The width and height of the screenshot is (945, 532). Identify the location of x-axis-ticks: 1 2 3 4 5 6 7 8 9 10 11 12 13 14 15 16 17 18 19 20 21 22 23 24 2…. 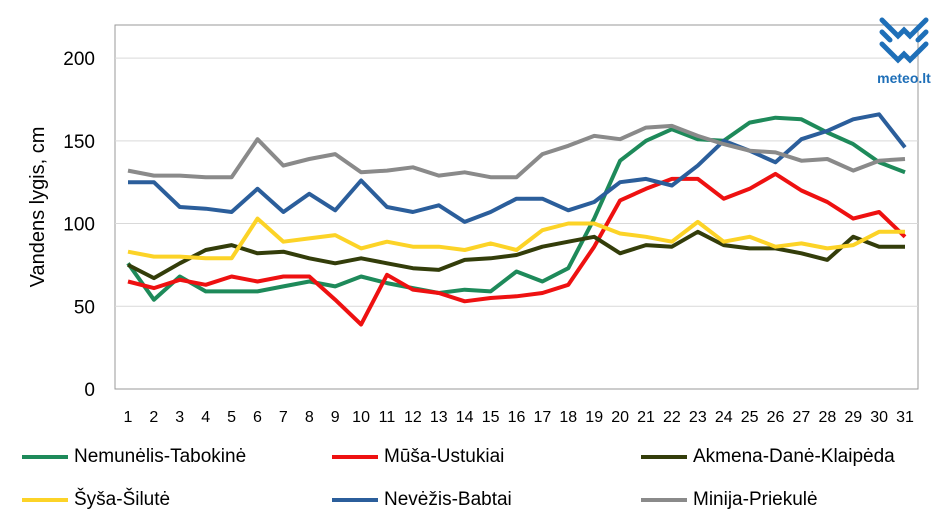
(518, 417).